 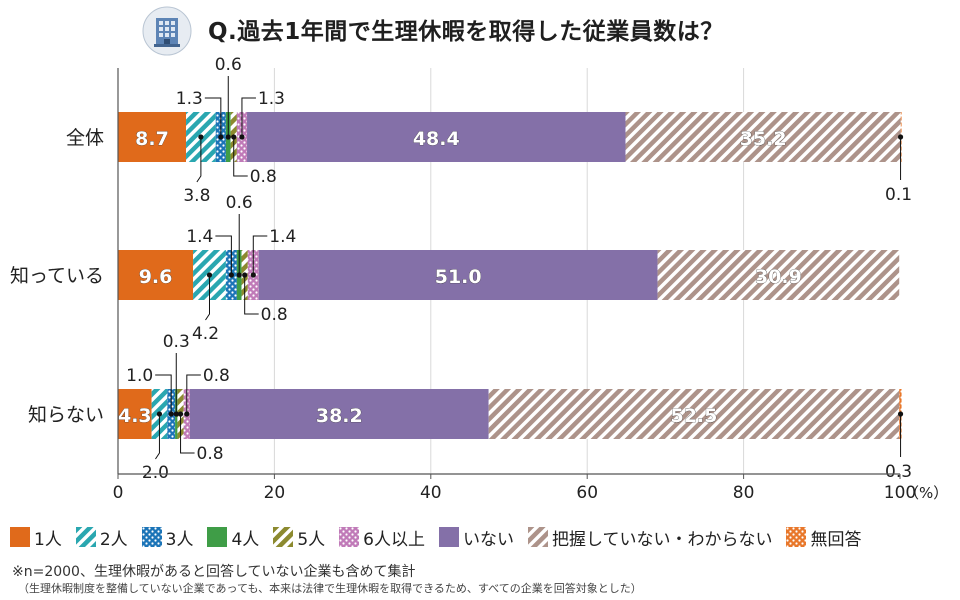 I want to click on bar-value-label: 30.9, so click(x=778, y=277).